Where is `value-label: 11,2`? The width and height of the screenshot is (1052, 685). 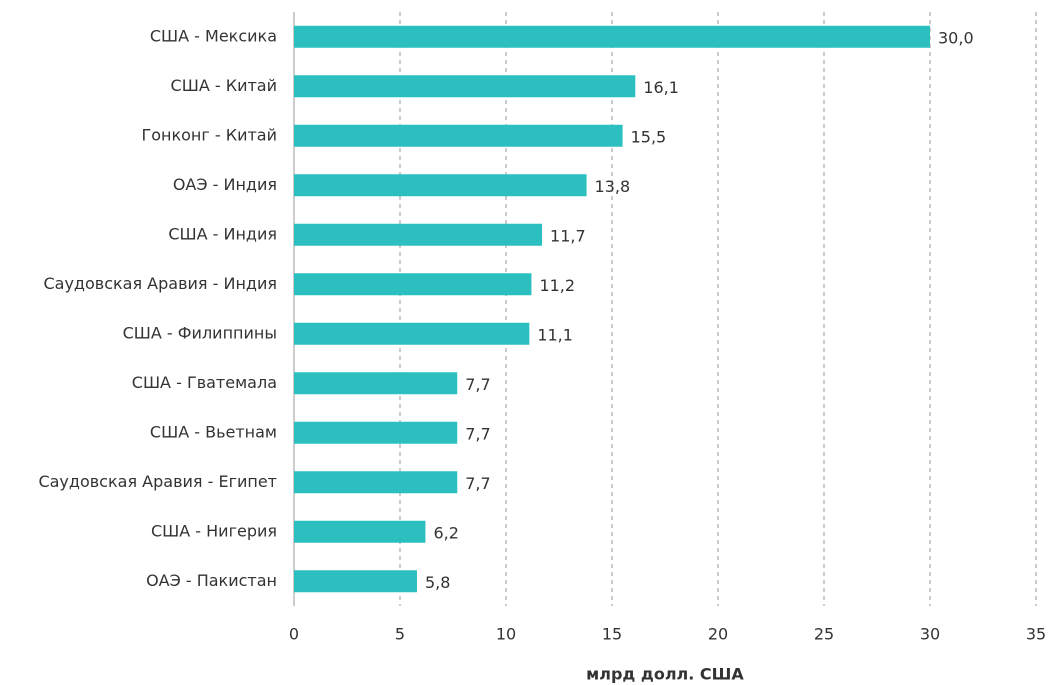
value-label: 11,2 is located at coordinates (557, 285).